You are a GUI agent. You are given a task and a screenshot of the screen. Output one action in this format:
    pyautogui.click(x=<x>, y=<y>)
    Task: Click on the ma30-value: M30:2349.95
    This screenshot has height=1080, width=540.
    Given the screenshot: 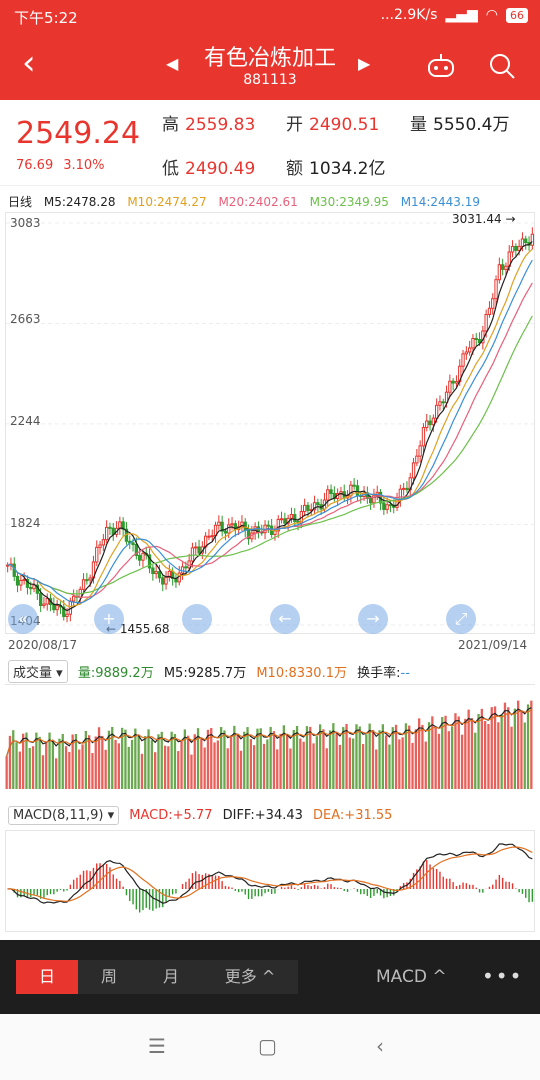 What is the action you would take?
    pyautogui.click(x=349, y=202)
    